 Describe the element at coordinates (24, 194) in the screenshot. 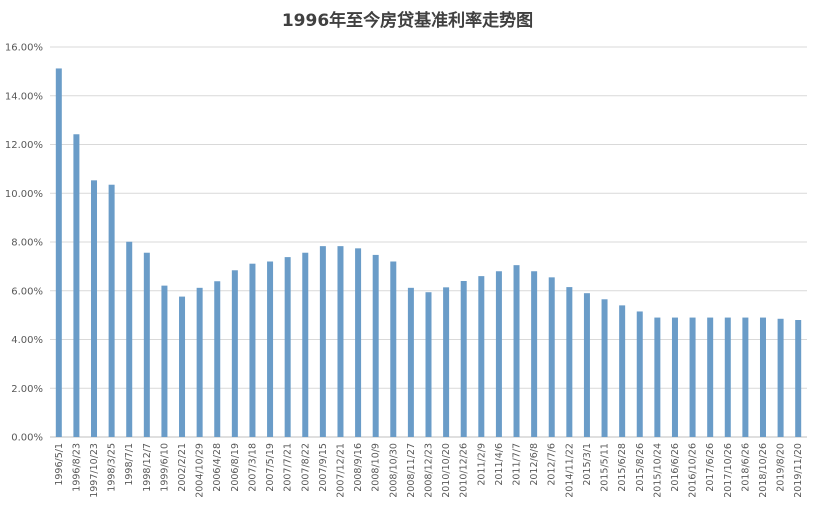

I see `y-tick-label: 10.00%` at that location.